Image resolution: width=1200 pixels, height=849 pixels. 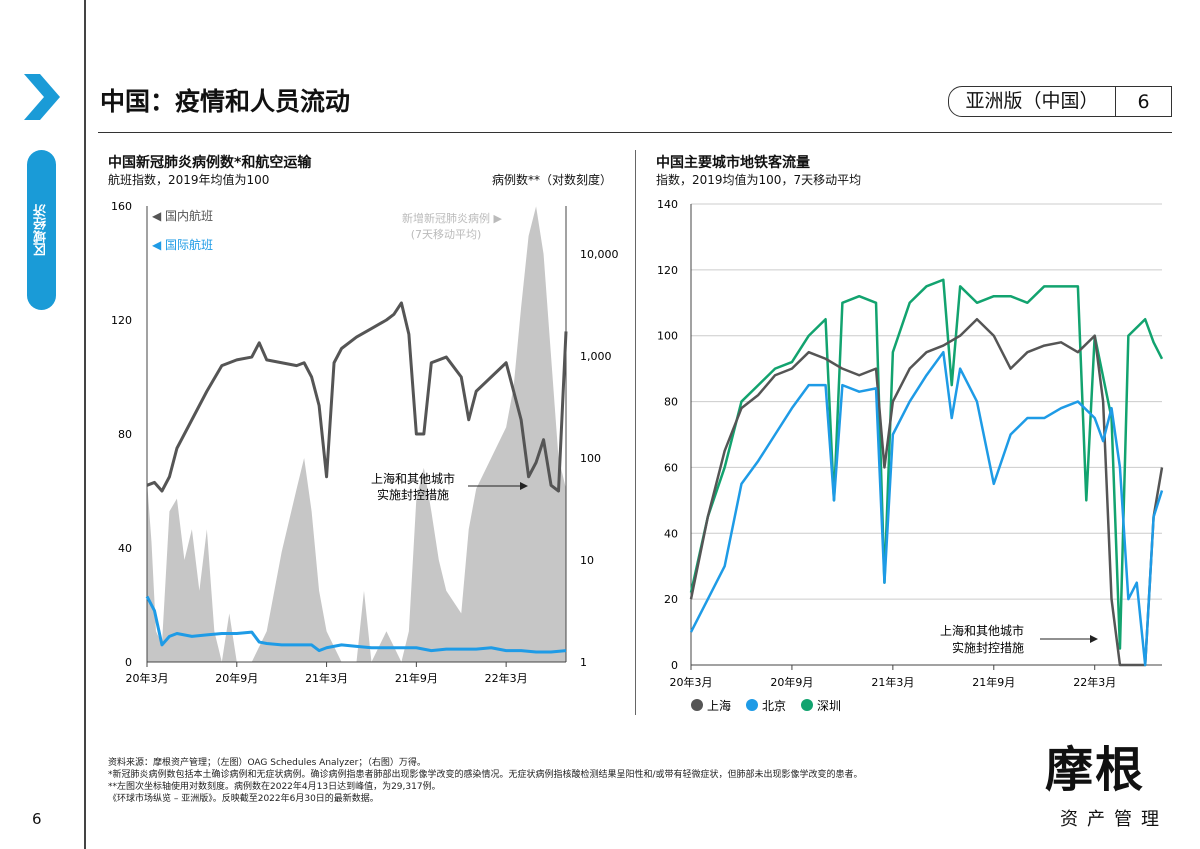 I want to click on edition-page: 6, so click(x=1143, y=101).